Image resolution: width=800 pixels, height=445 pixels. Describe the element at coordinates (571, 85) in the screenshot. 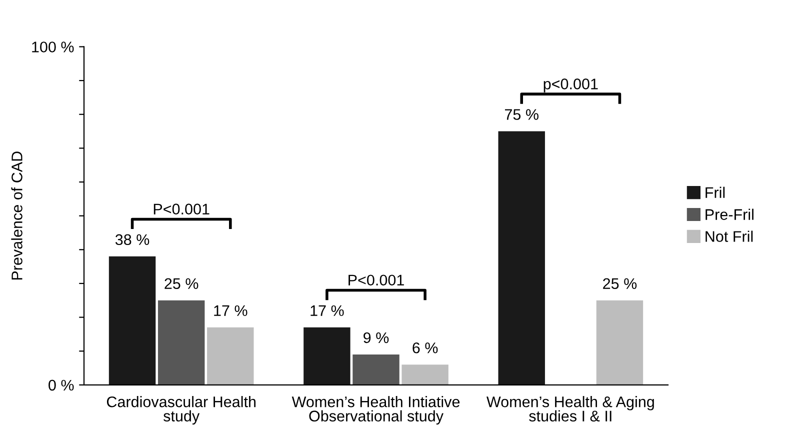

I see `annotation: p<0.001` at that location.